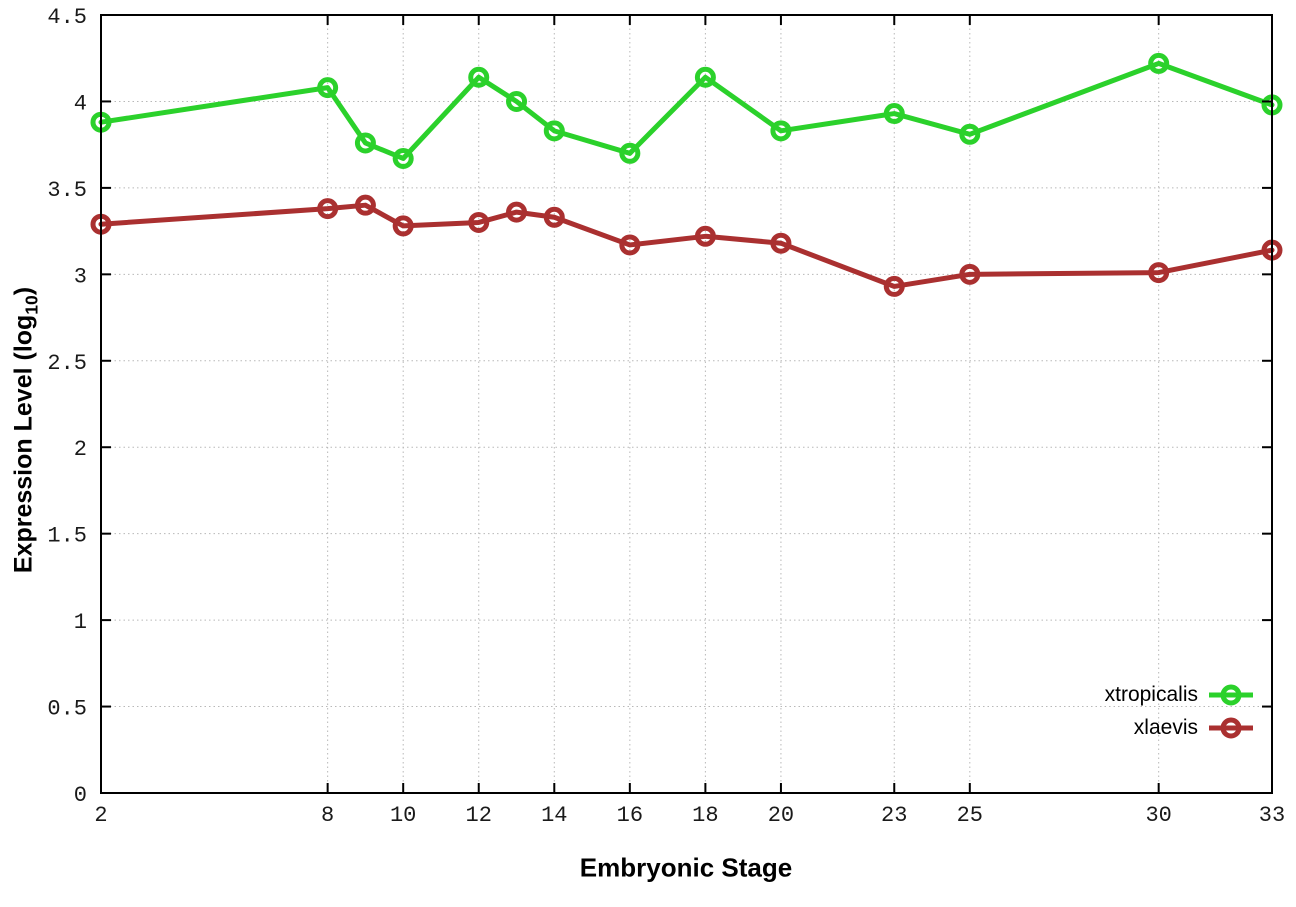 The image size is (1296, 907). I want to click on x-tick-label: 20, so click(781, 815).